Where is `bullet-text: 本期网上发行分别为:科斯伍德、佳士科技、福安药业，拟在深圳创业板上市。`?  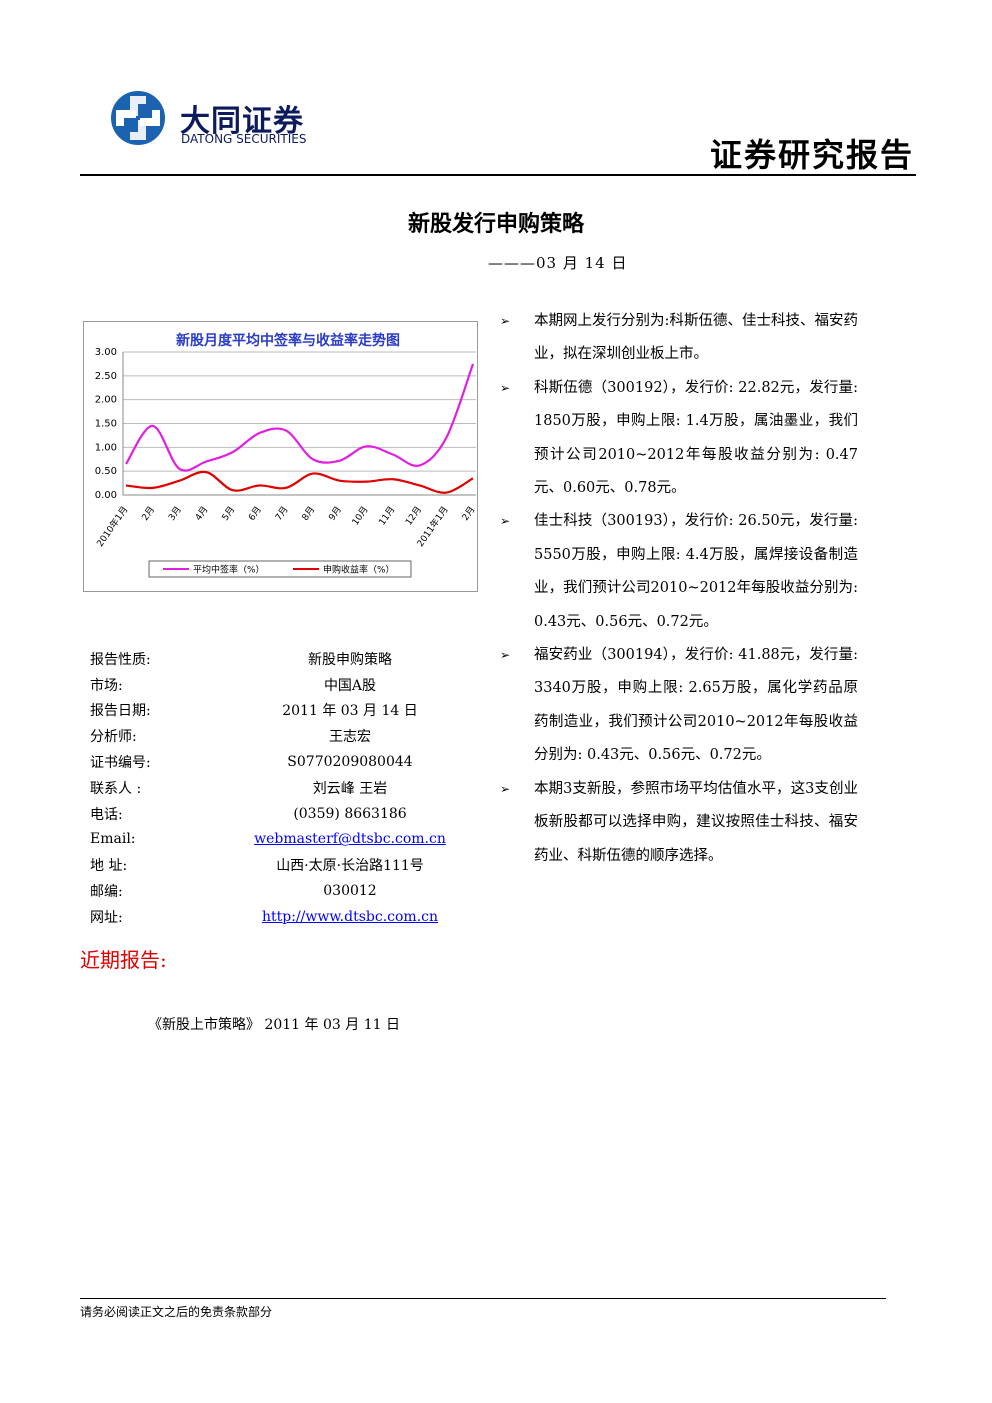
bullet-text: 本期网上发行分别为:科斯伍德、佳士科技、福安药业，拟在深圳创业板上市。 is located at coordinates (696, 338).